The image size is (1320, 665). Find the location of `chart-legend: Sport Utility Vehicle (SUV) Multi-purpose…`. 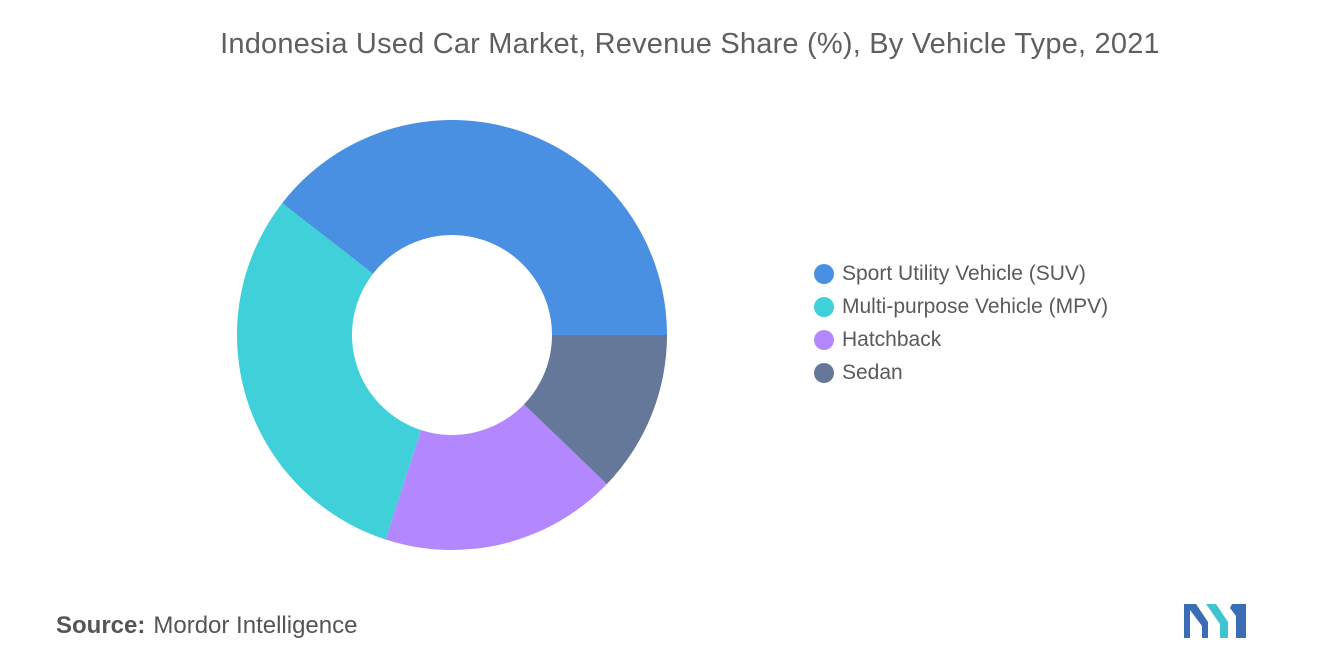

chart-legend: Sport Utility Vehicle (SUV) Multi-purpose… is located at coordinates (961, 323).